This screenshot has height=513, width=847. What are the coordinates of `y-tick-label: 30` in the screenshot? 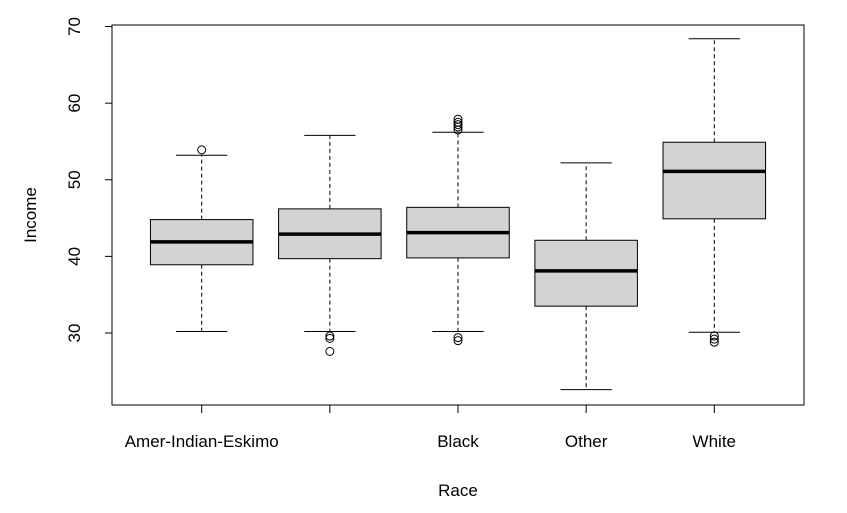 It's located at (74, 333).